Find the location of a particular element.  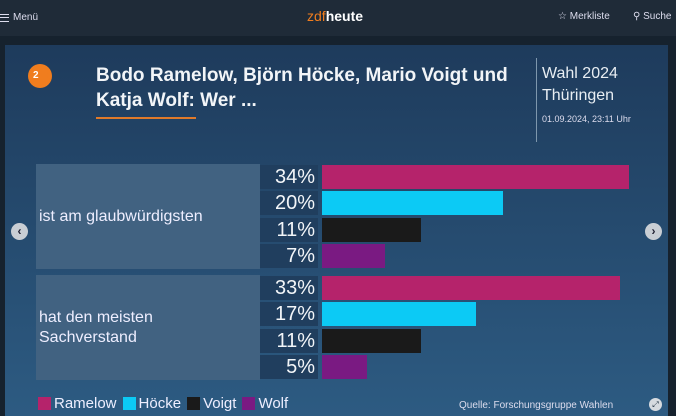

legend: Ramelow Höcke Voigt Wolf is located at coordinates (163, 403).